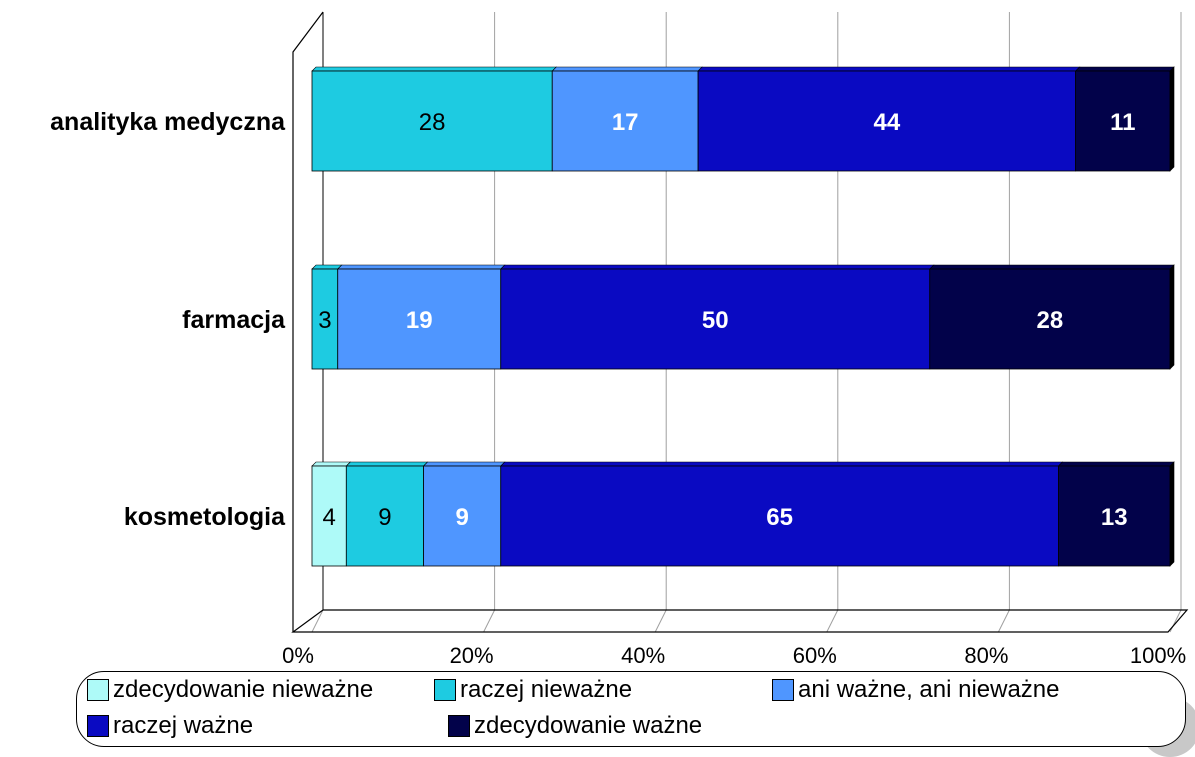  I want to click on left-wall, so click(308, 321).